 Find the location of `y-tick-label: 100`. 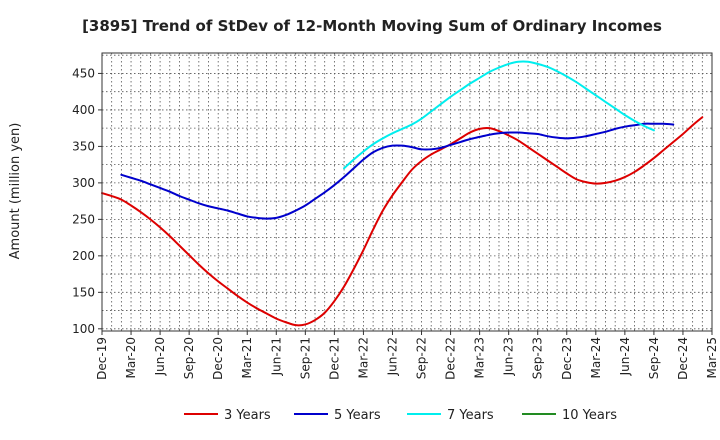

y-tick-label: 100 is located at coordinates (83, 329).